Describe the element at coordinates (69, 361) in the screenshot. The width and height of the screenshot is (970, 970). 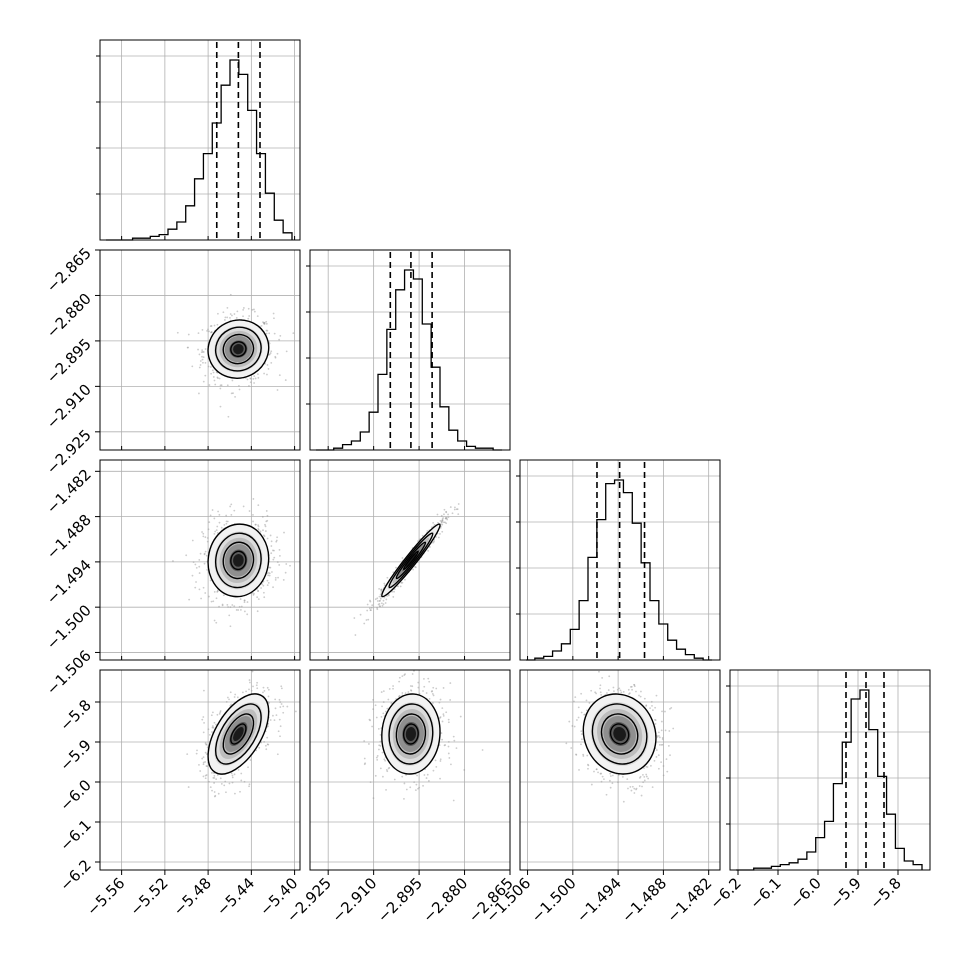
I see `y-tick-label: −2.895` at that location.